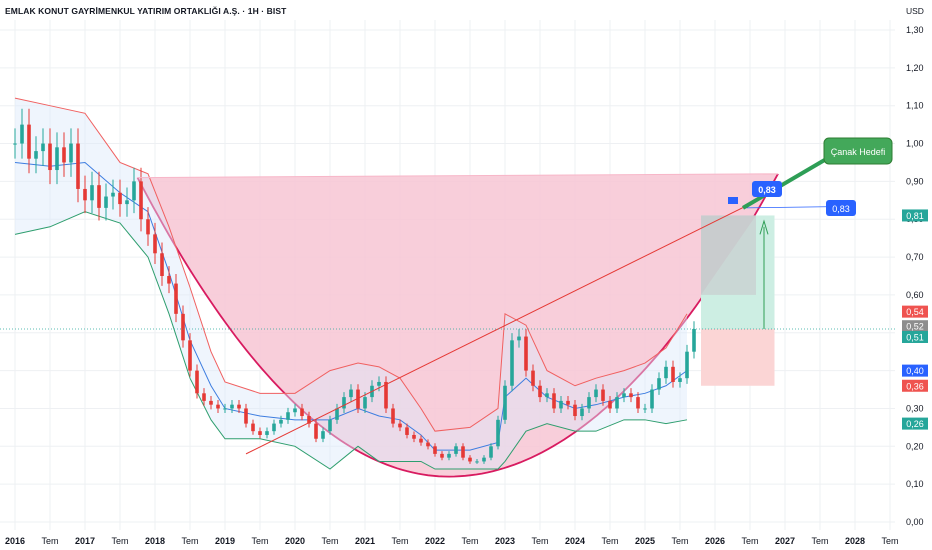  What do you see at coordinates (575, 541) in the screenshot?
I see `x-tick-label: 2024` at bounding box center [575, 541].